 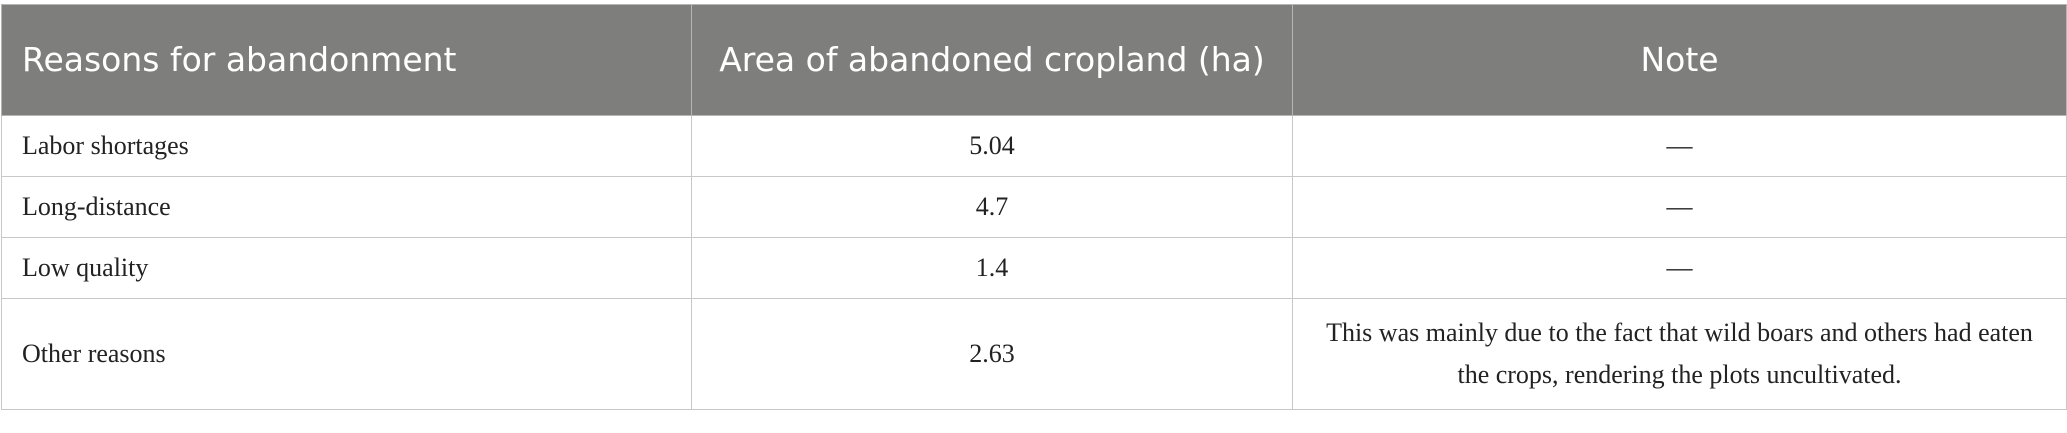 I want to click on table-cell: 1.4, so click(x=992, y=268).